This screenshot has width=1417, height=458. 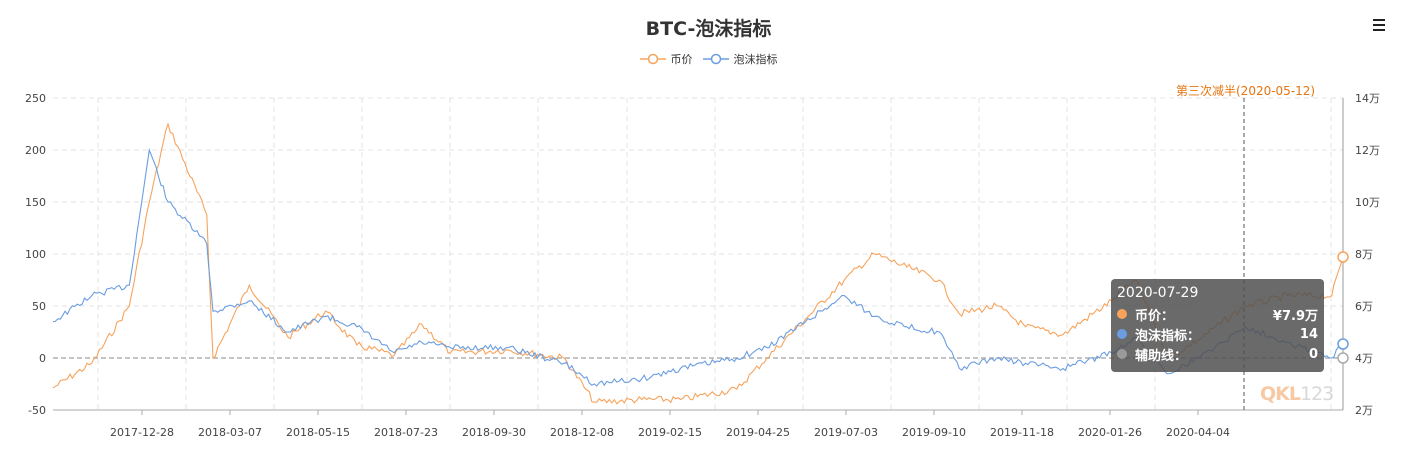 I want to click on y-left-label: 250, so click(x=35, y=98).